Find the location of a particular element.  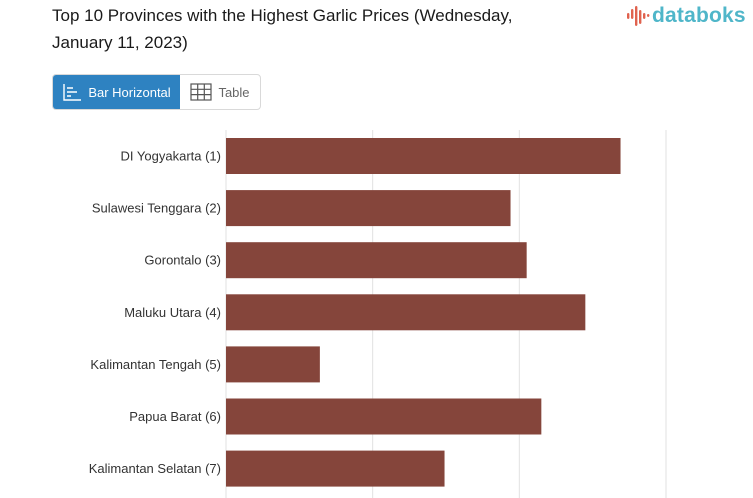

bar-horizontal-label: Bar Horizontal is located at coordinates (129, 92).